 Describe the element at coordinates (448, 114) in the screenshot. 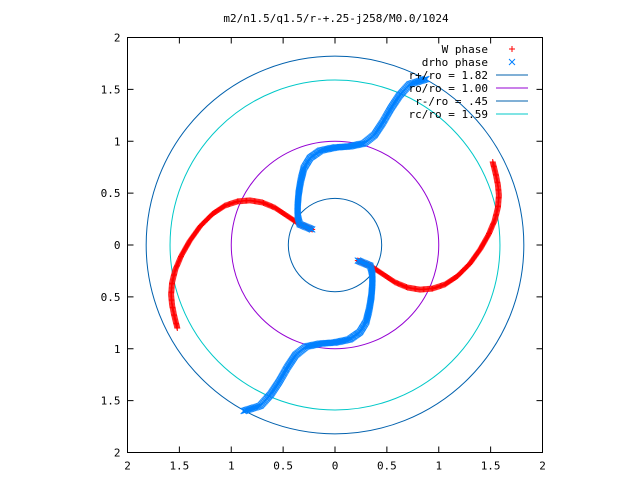

I see `legend-label-5: rc/ro = 1.59` at that location.